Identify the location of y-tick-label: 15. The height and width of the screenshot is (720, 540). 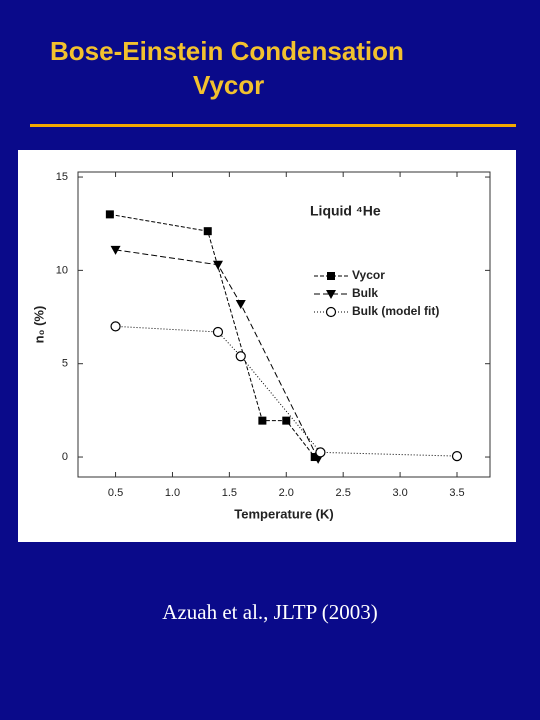
(62, 177).